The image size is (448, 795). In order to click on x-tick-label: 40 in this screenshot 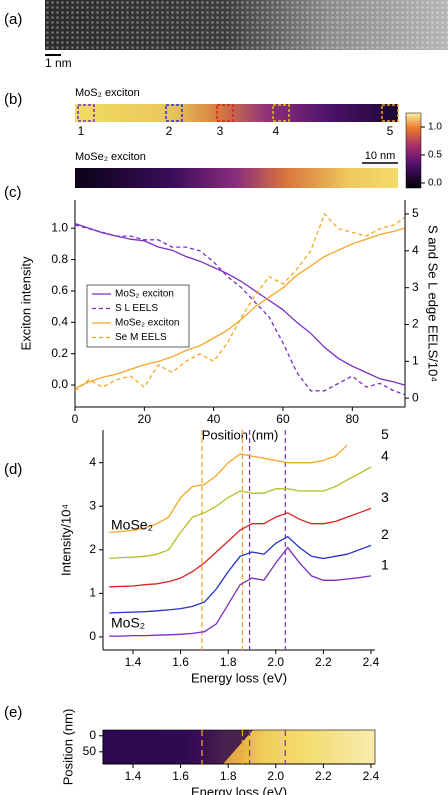, I will do `click(214, 419)`.